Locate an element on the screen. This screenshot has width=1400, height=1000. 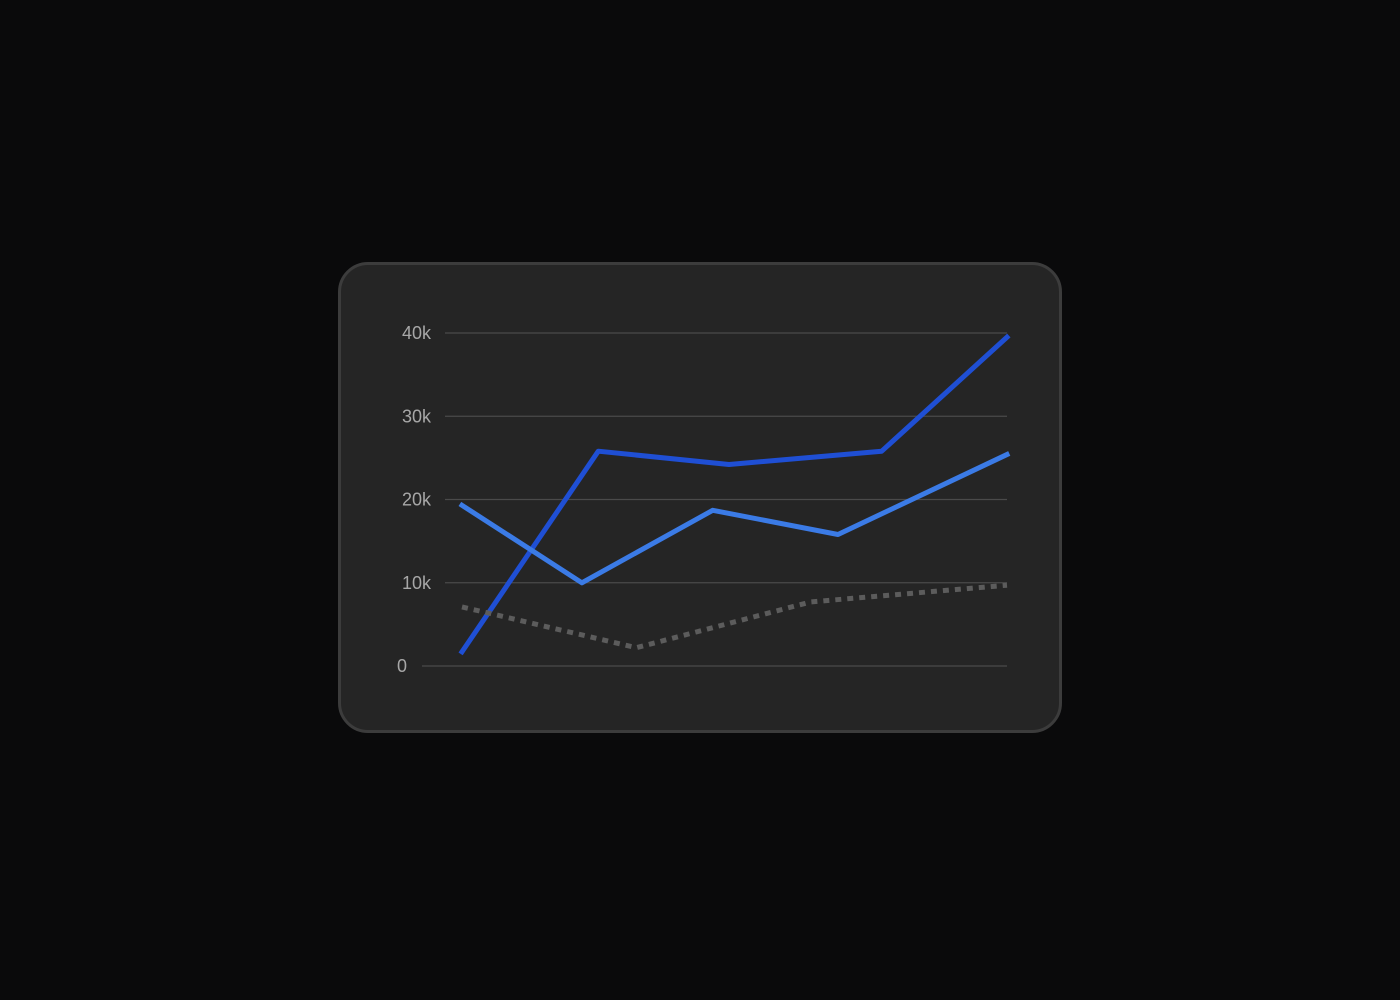
y-tick-label: 40k is located at coordinates (417, 333).